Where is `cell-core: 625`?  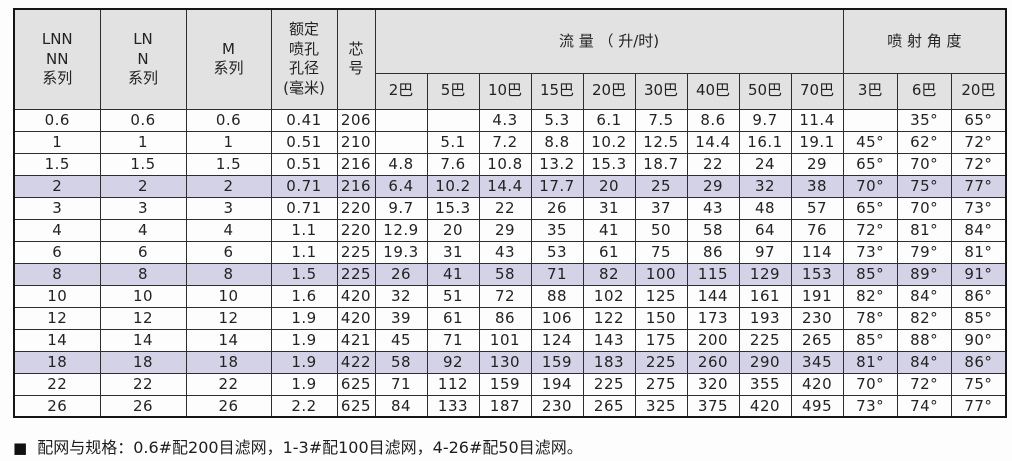 cell-core: 625 is located at coordinates (356, 384).